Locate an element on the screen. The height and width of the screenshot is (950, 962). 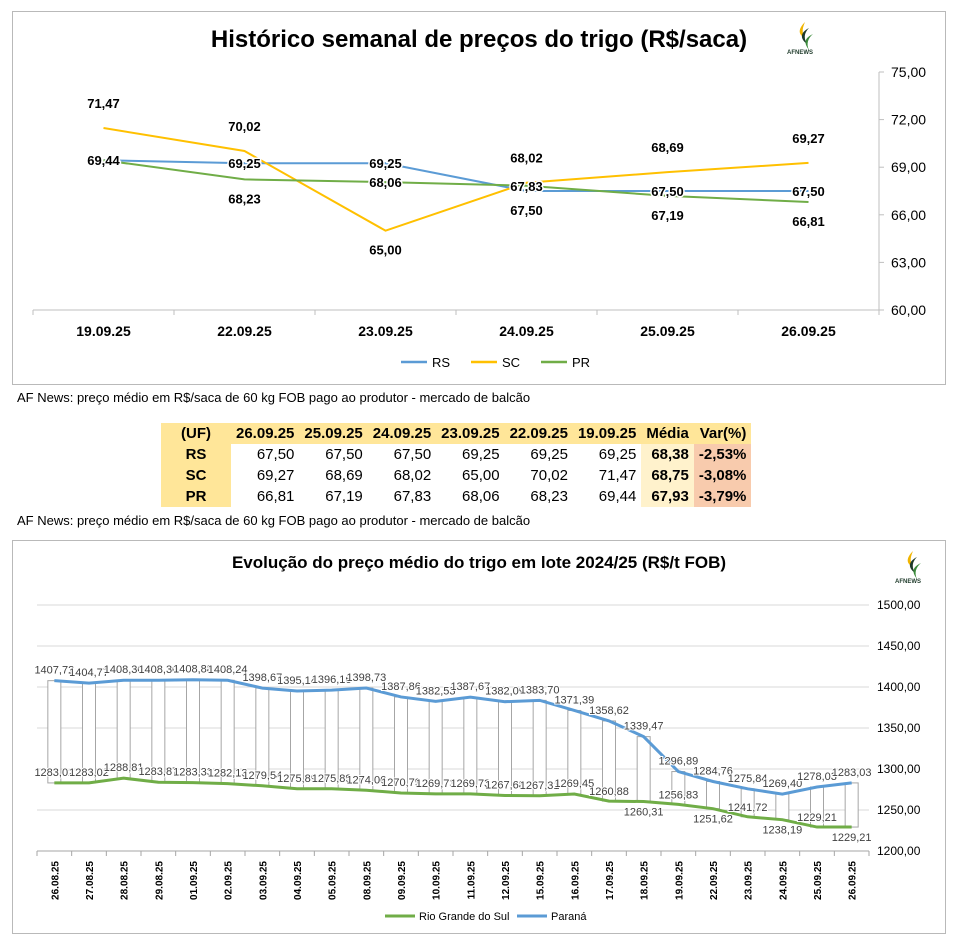
data-label: 1282,13 is located at coordinates (228, 774).